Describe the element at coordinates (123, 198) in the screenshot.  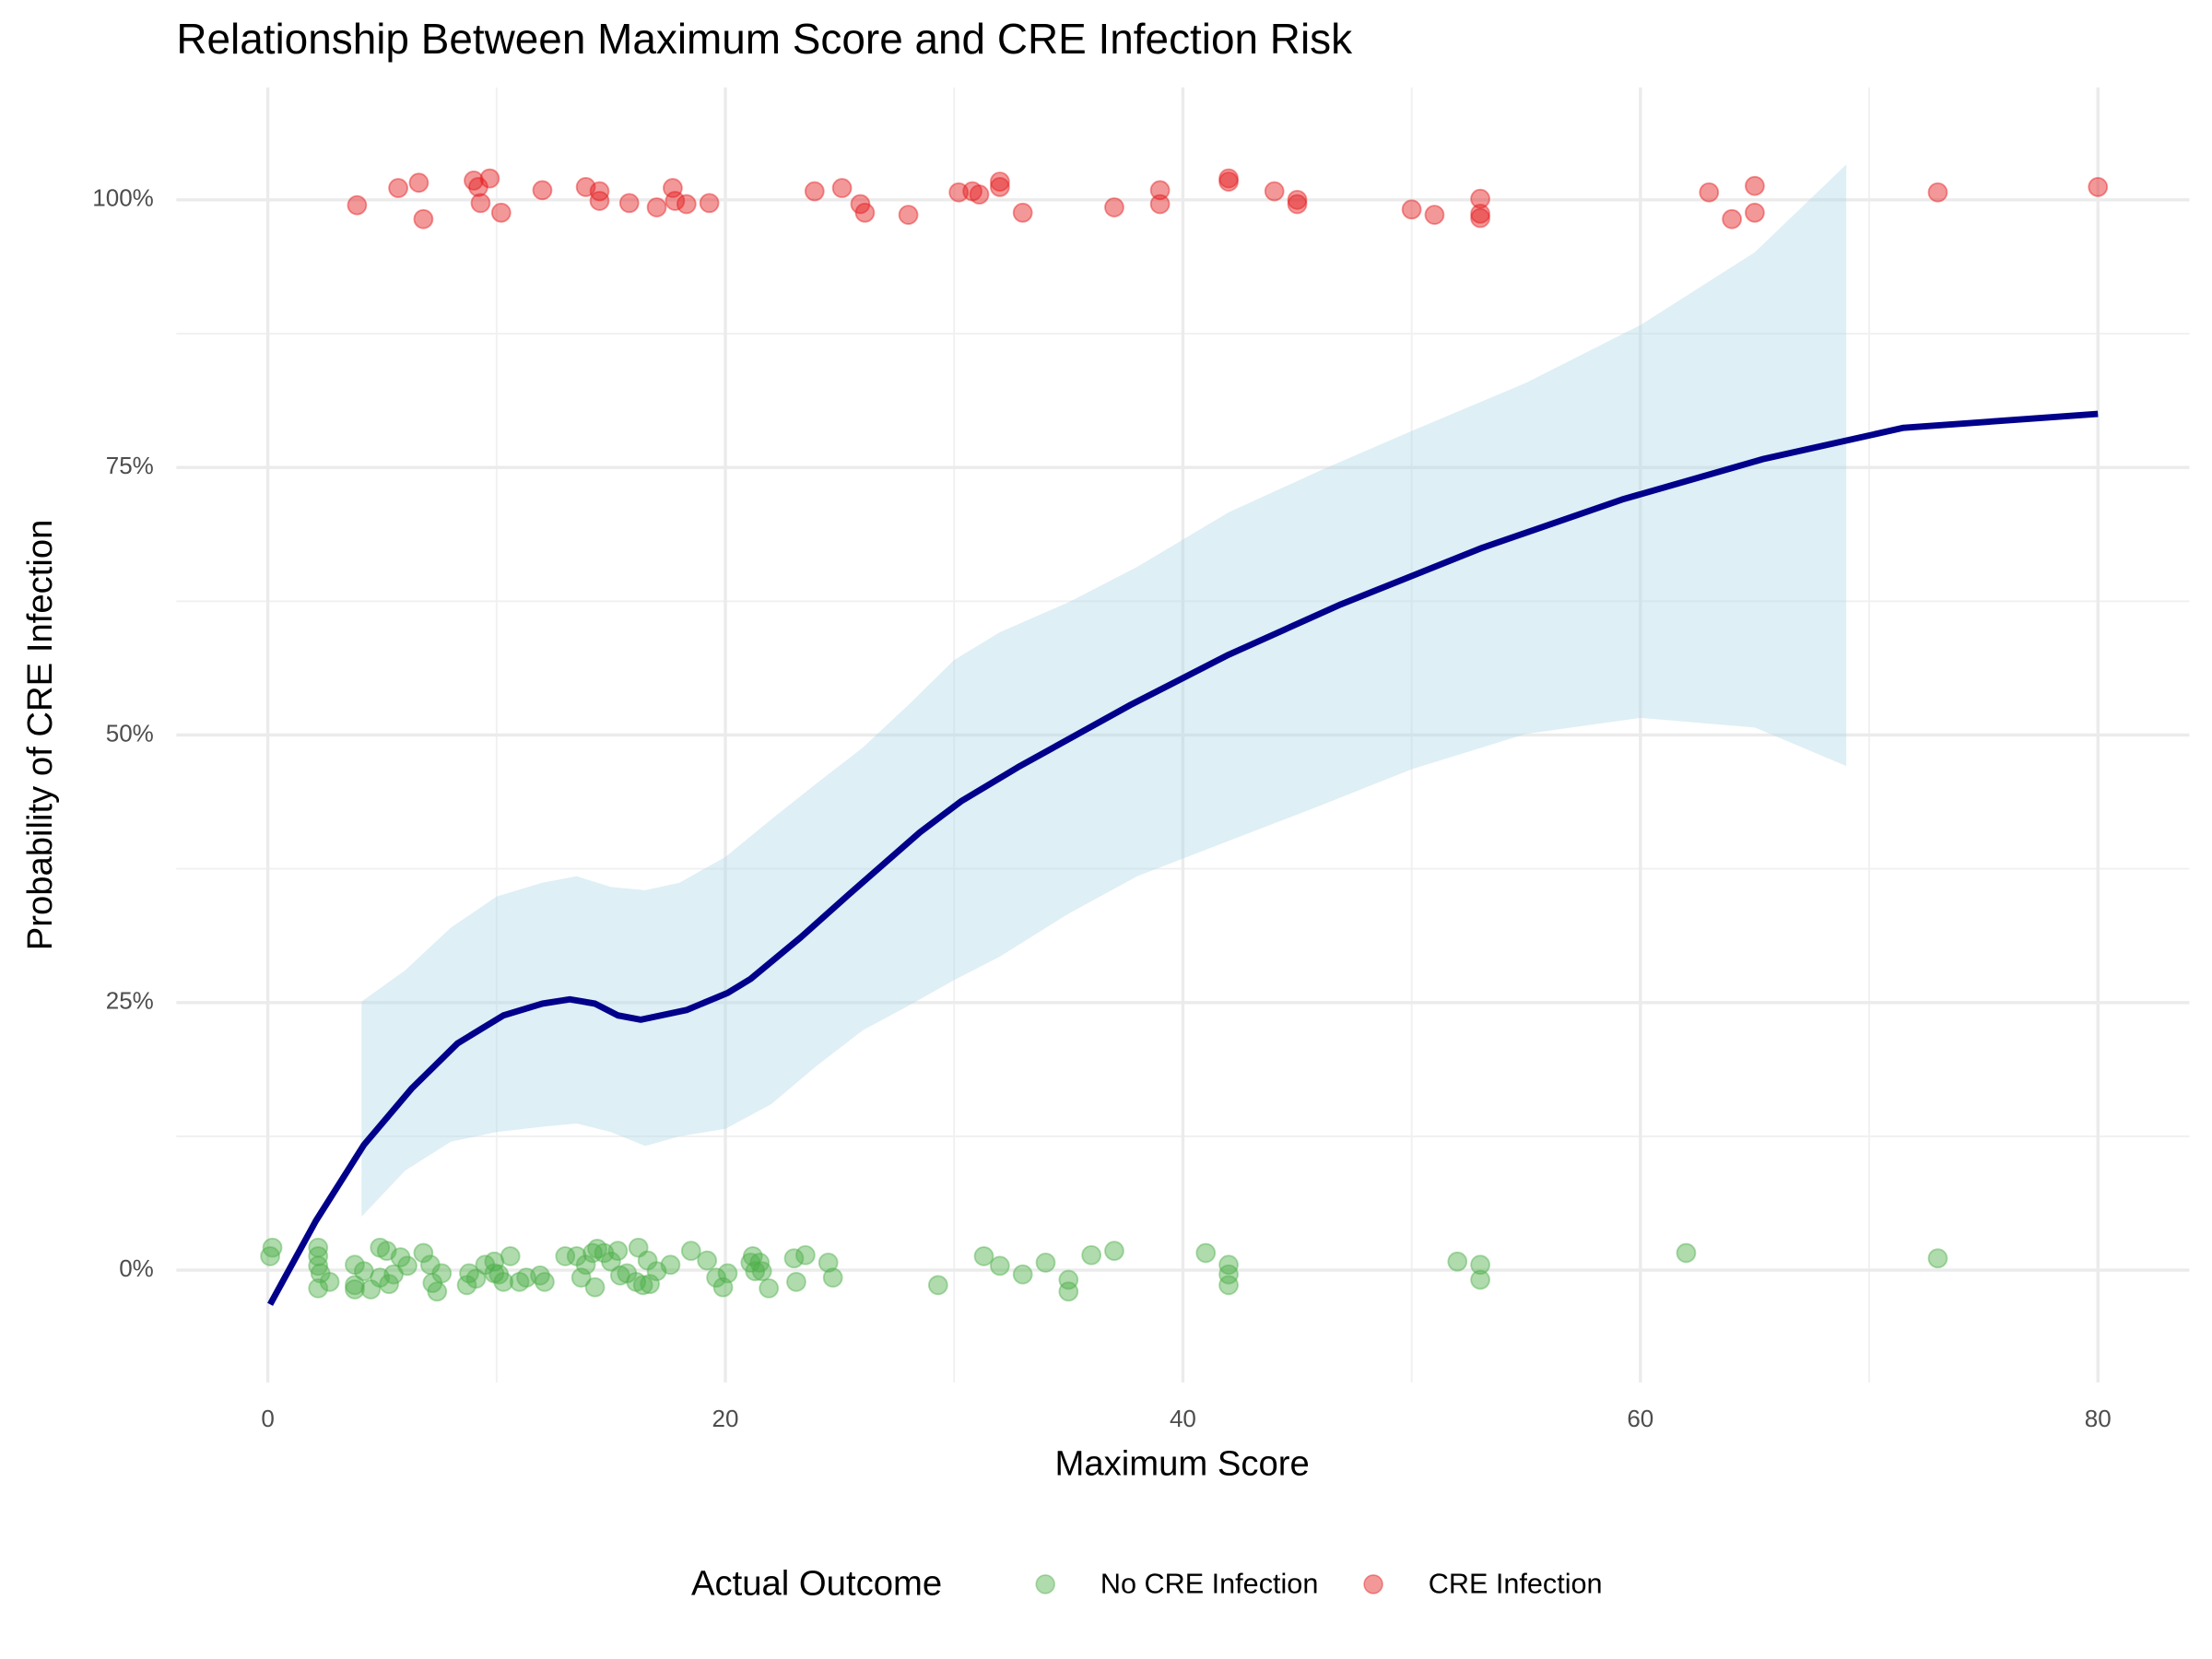
I see `y-tick-label: 100%` at that location.